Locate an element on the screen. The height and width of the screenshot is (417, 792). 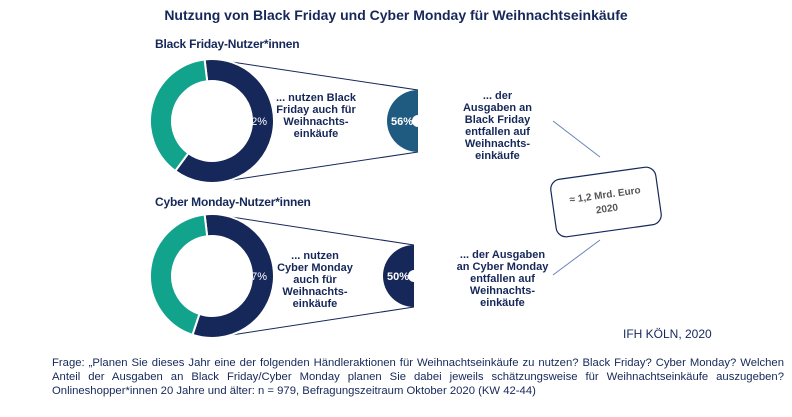
spend-percent-label: 56% is located at coordinates (402, 122).